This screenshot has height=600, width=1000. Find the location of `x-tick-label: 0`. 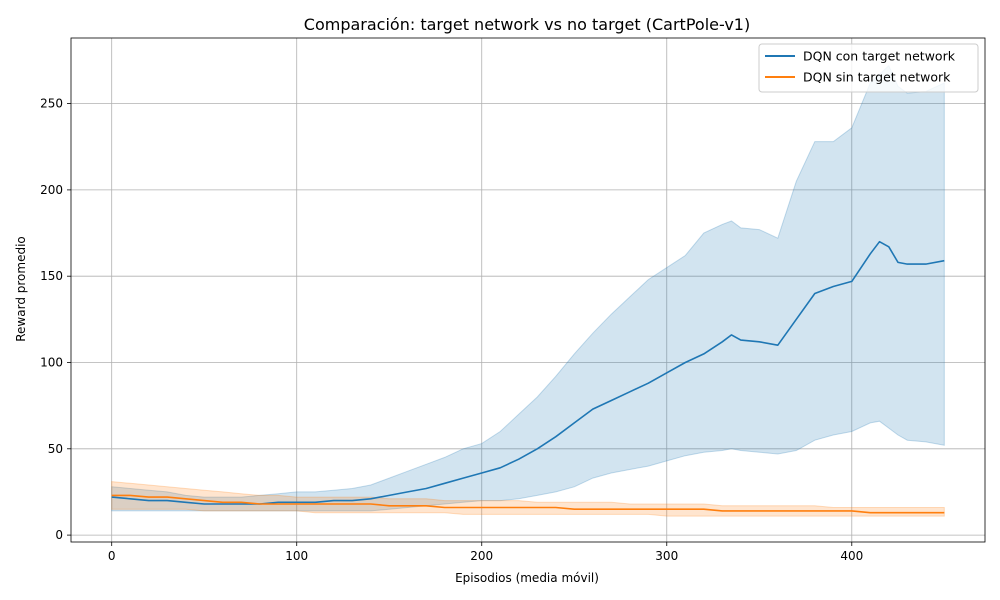

x-tick-label: 0 is located at coordinates (112, 556).